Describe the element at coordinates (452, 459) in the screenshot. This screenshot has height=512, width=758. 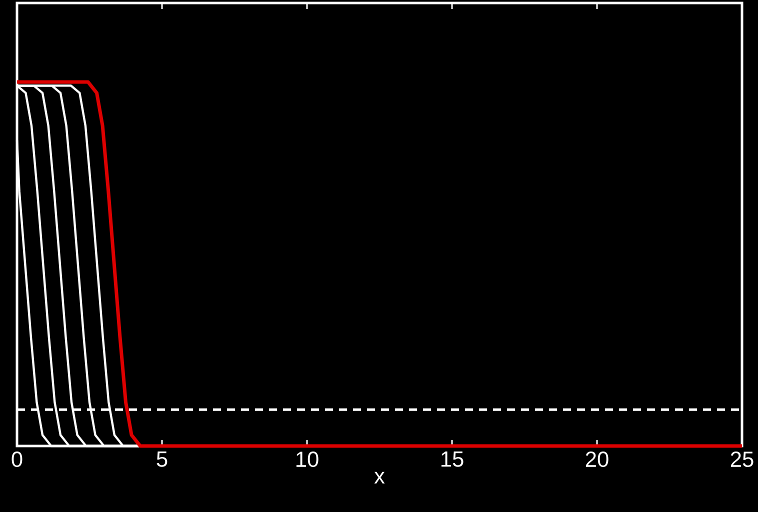
I see `x-tick-label: 15` at that location.